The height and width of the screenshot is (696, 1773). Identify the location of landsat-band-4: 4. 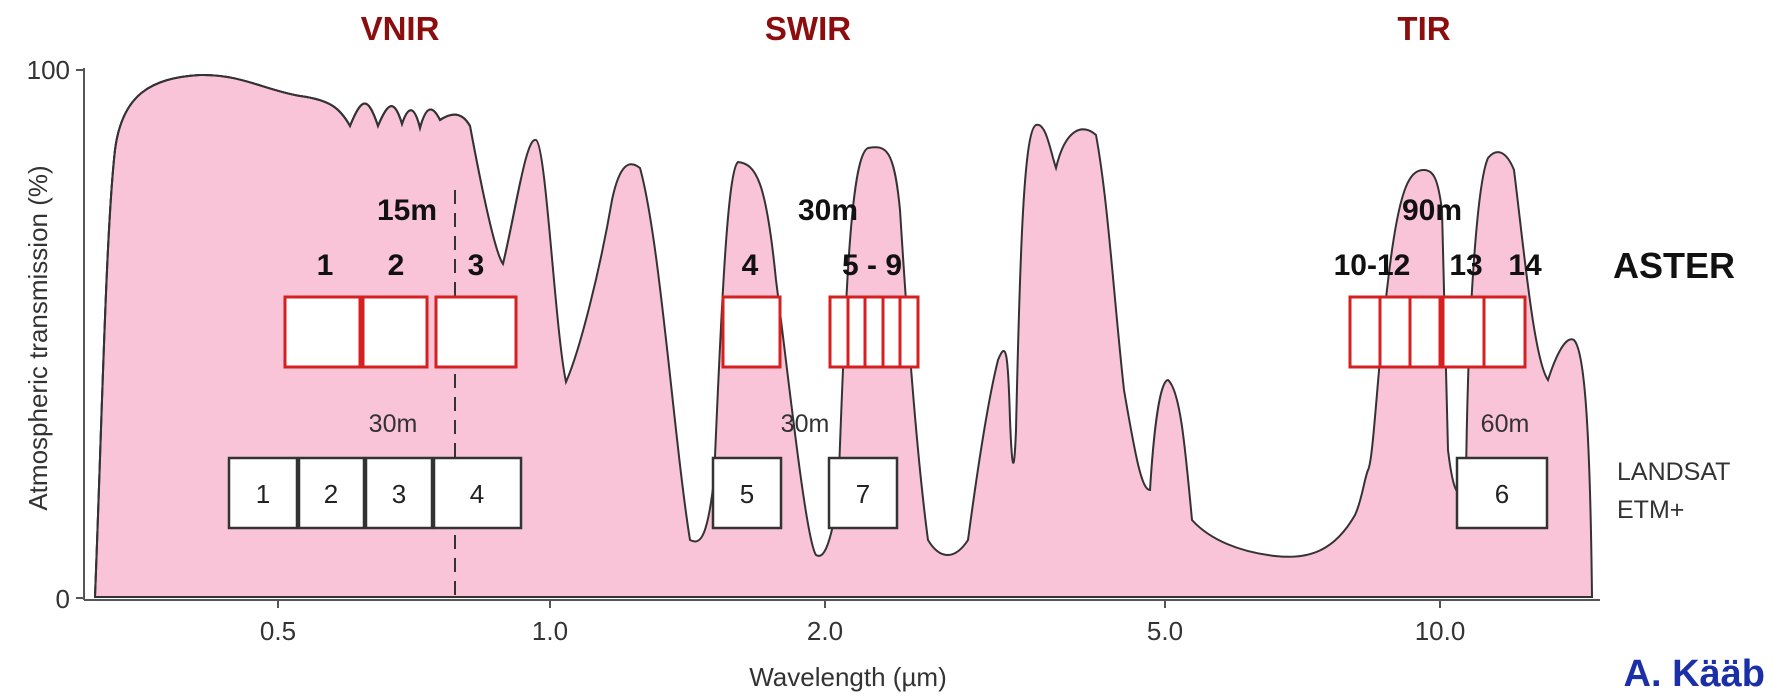
(477, 494).